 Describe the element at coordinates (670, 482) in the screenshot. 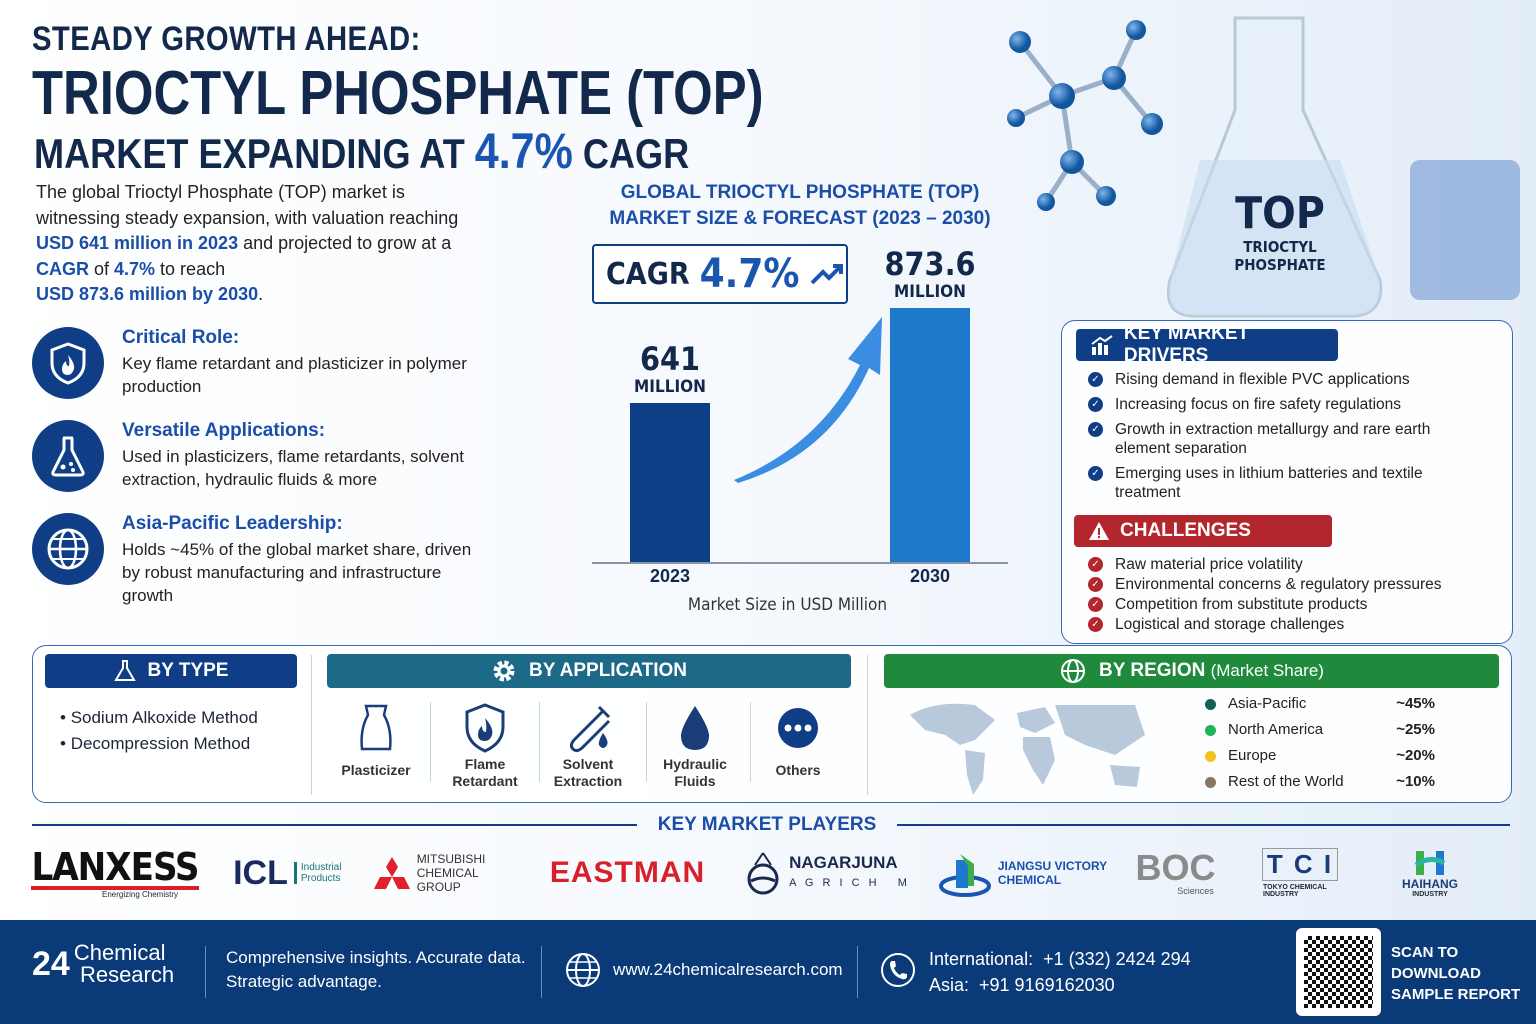

I see `bar-2023` at that location.